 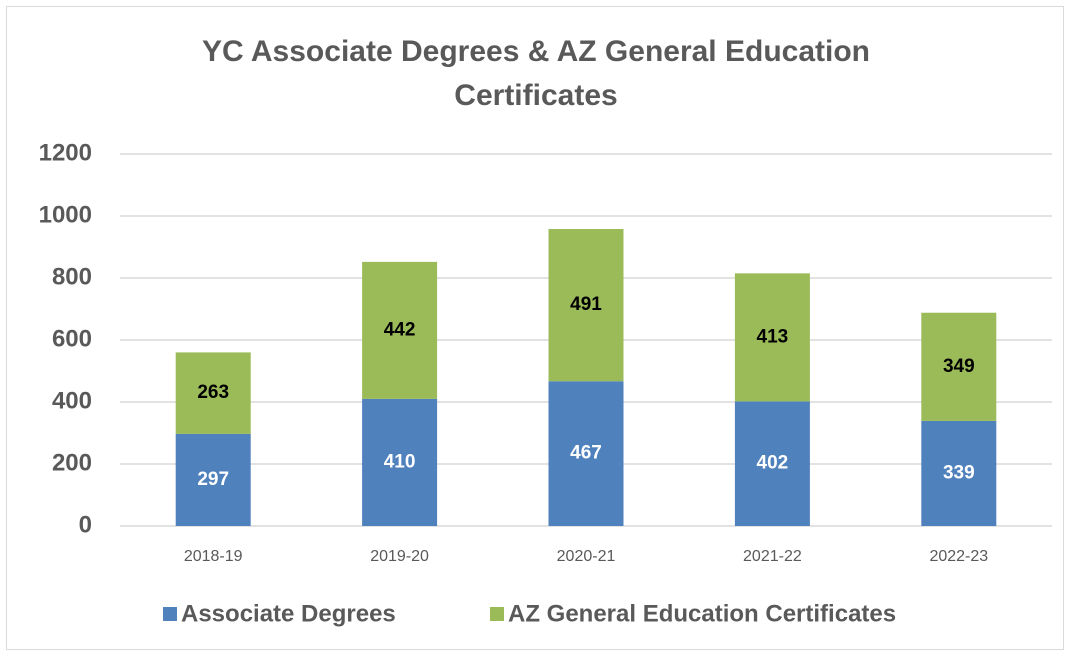 What do you see at coordinates (958, 556) in the screenshot?
I see `x-tick-label: 2022-23` at bounding box center [958, 556].